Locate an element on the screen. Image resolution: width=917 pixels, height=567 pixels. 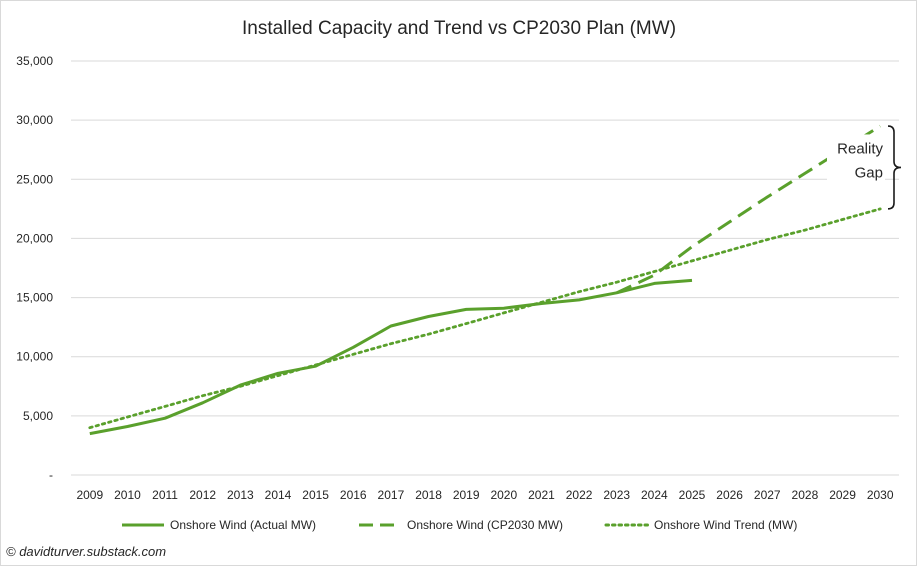
x-tick-label: 2026 is located at coordinates (729, 495).